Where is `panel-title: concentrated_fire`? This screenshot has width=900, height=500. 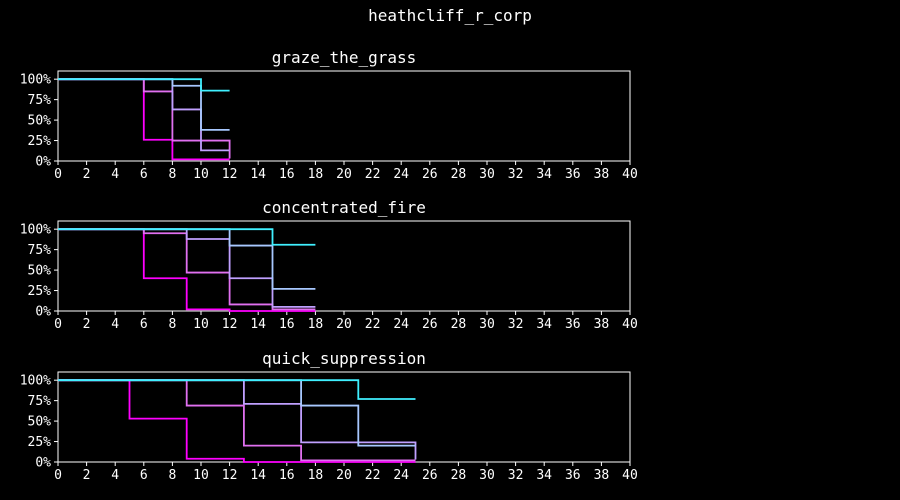 panel-title: concentrated_fire is located at coordinates (344, 207).